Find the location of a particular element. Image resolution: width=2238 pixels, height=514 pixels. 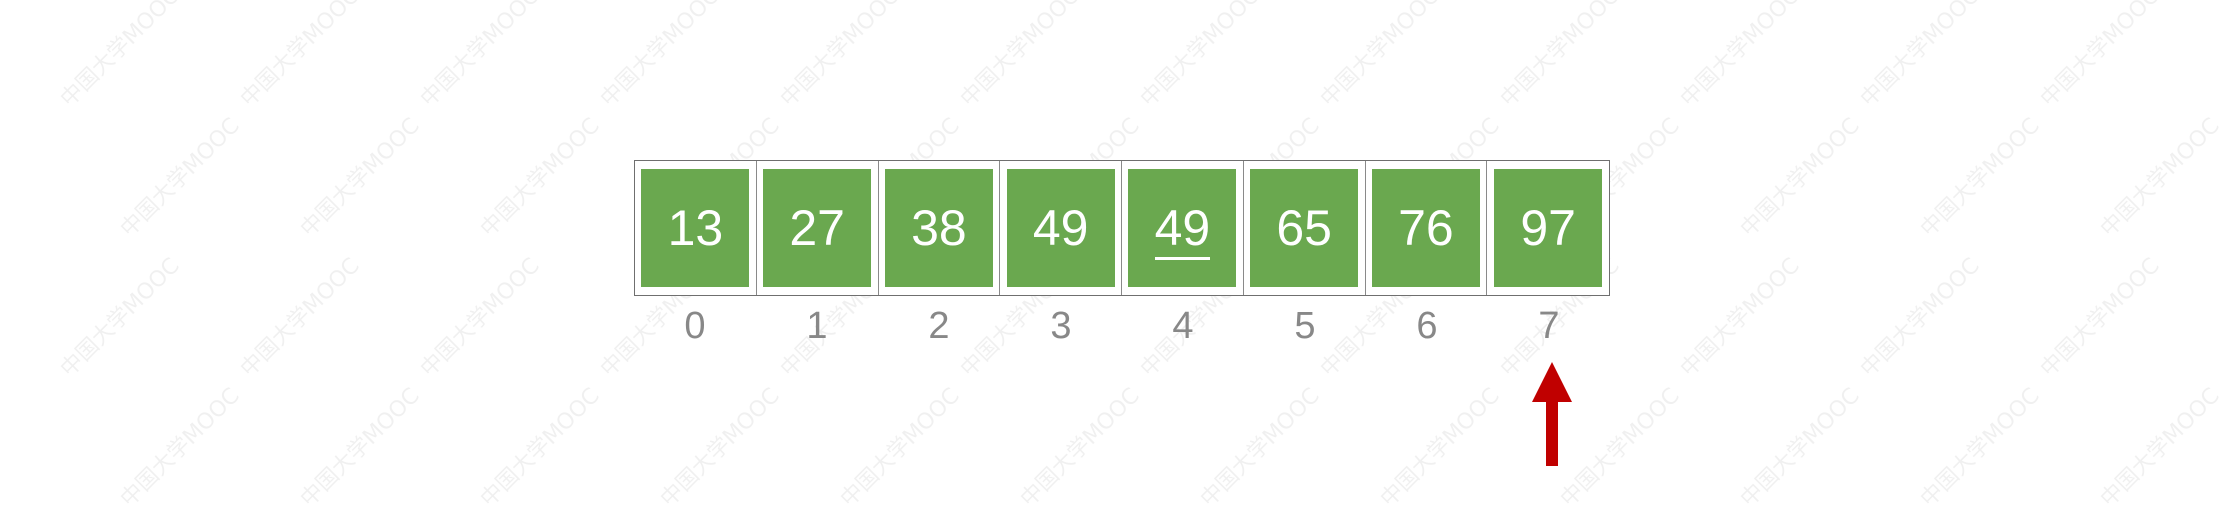

array-cell: 13 is located at coordinates (696, 228).